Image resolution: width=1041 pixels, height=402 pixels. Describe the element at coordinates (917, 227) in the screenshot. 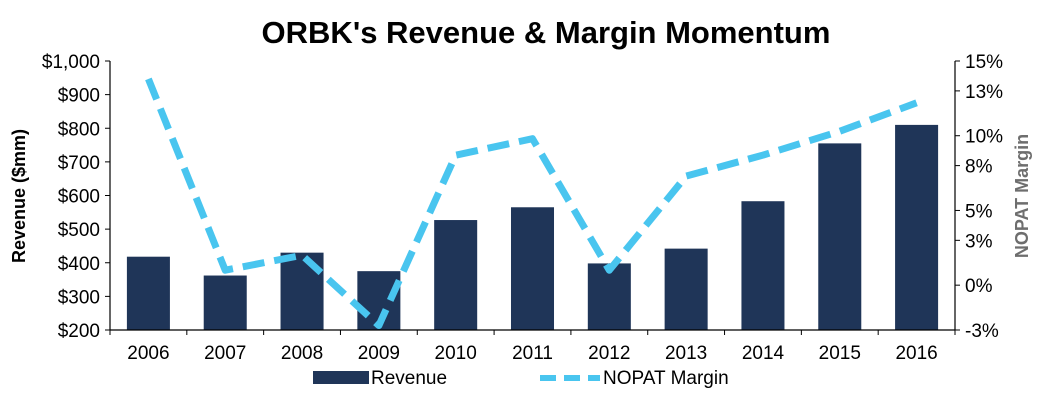

I see `revenue-bar-2016` at that location.